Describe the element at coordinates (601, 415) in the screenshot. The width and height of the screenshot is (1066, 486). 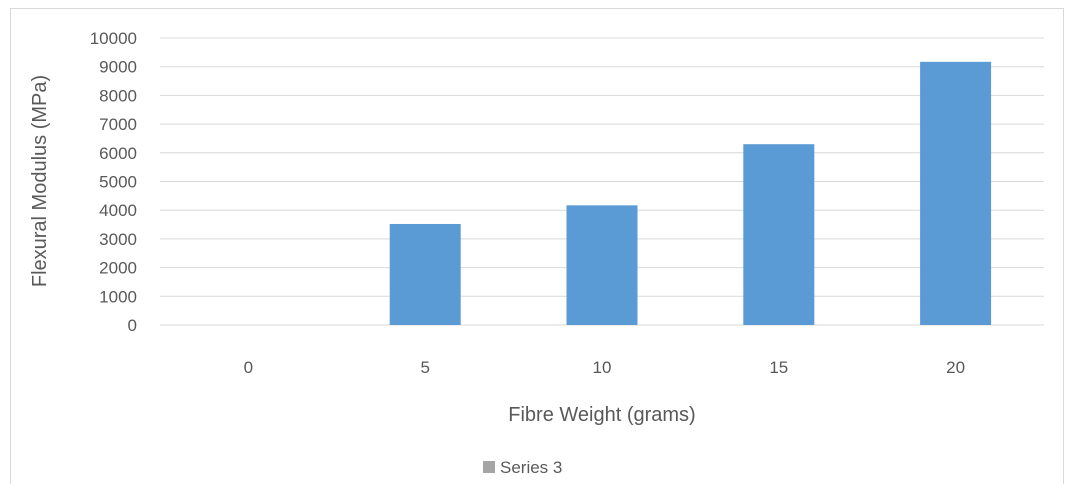
I see `x-axis-title: Fibre Weight (grams)` at that location.